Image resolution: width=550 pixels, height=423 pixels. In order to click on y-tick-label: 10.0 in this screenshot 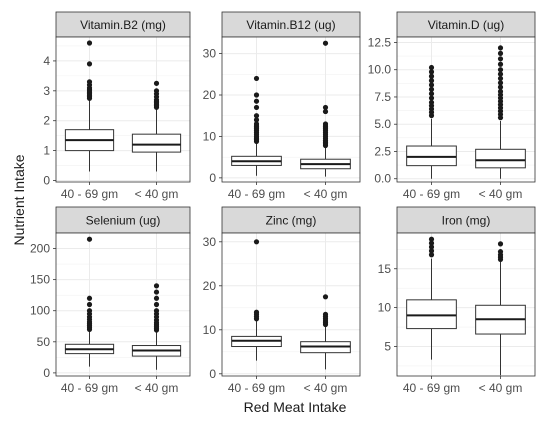, I will do `click(380, 70)`.